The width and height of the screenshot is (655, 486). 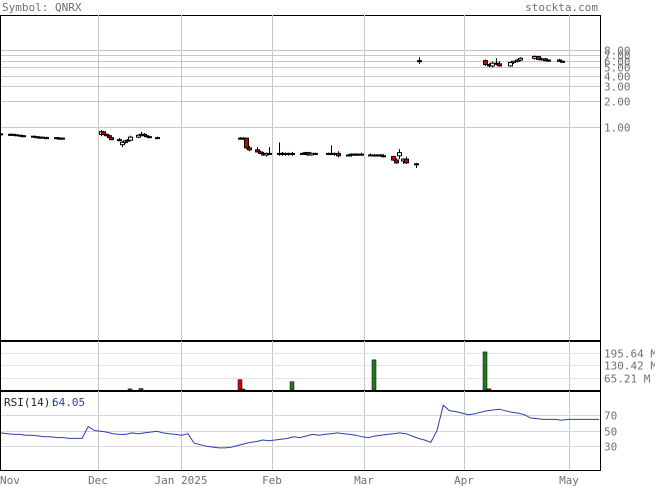 I want to click on price-tick-label: 7.00, so click(x=617, y=56).